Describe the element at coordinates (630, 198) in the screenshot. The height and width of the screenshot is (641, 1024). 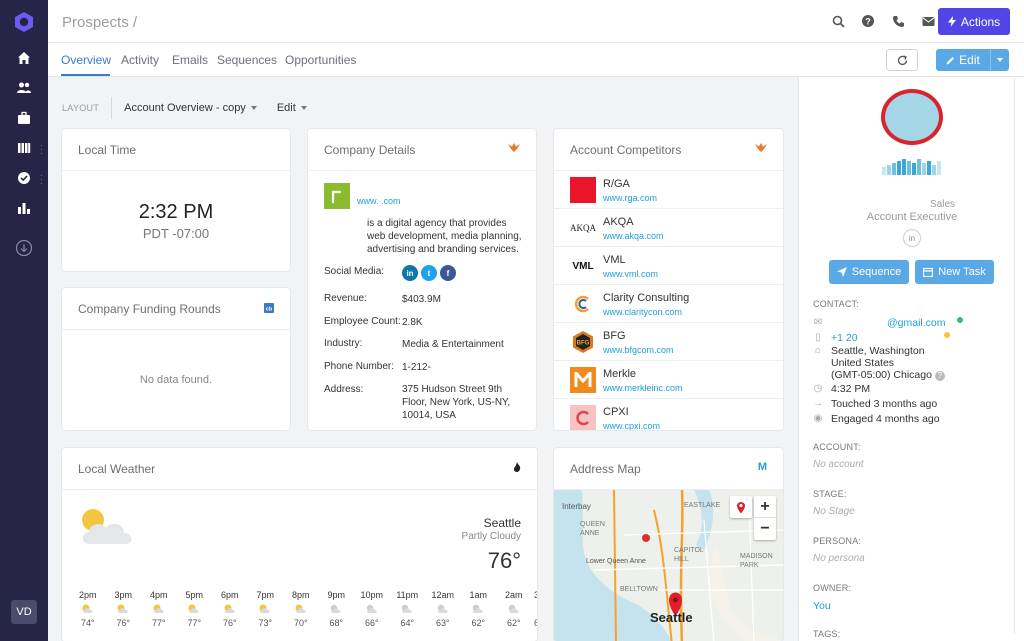
I see `competitor-url: www.rga.com` at that location.